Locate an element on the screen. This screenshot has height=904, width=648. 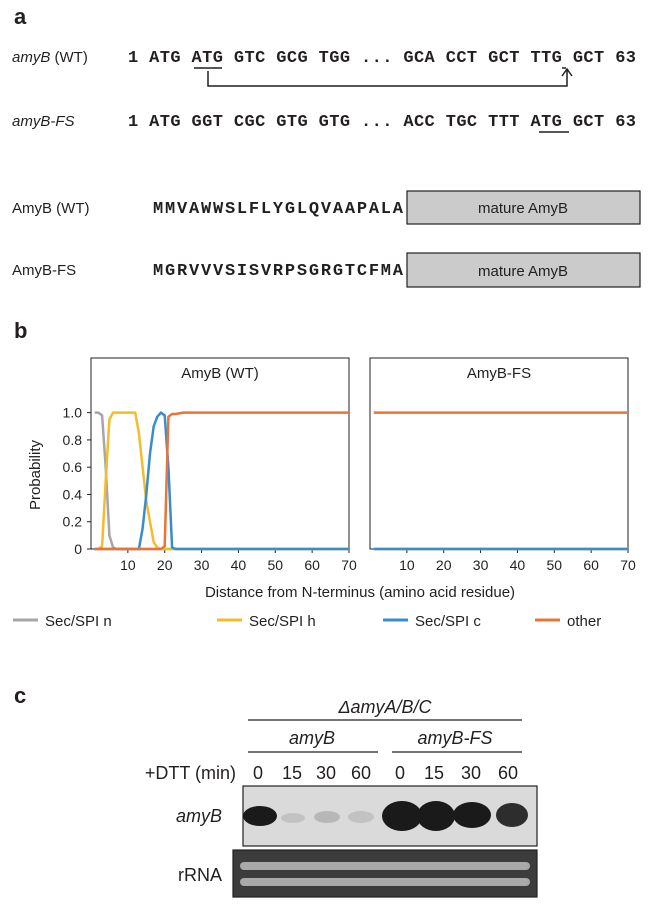
y-tick-label: 0 is located at coordinates (78, 549).